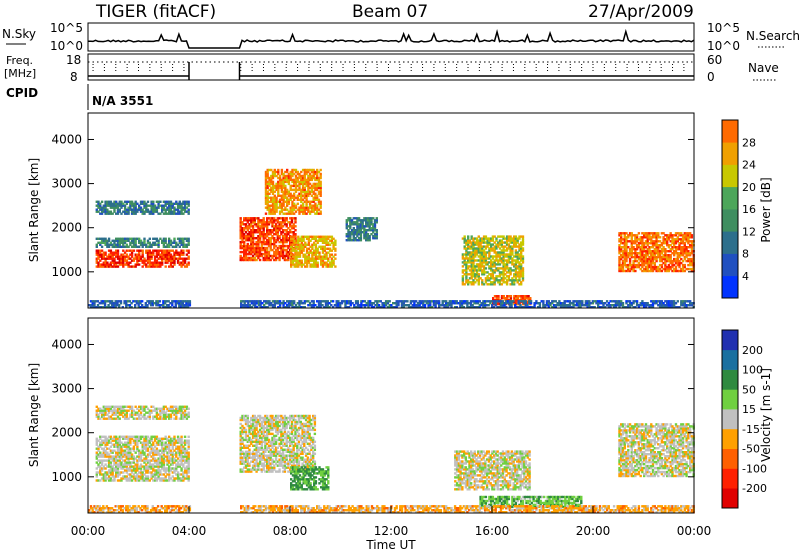 The width and height of the screenshot is (800, 554). Describe the element at coordinates (66, 28) in the screenshot. I see `nsky-tick-high: 10^5` at that location.